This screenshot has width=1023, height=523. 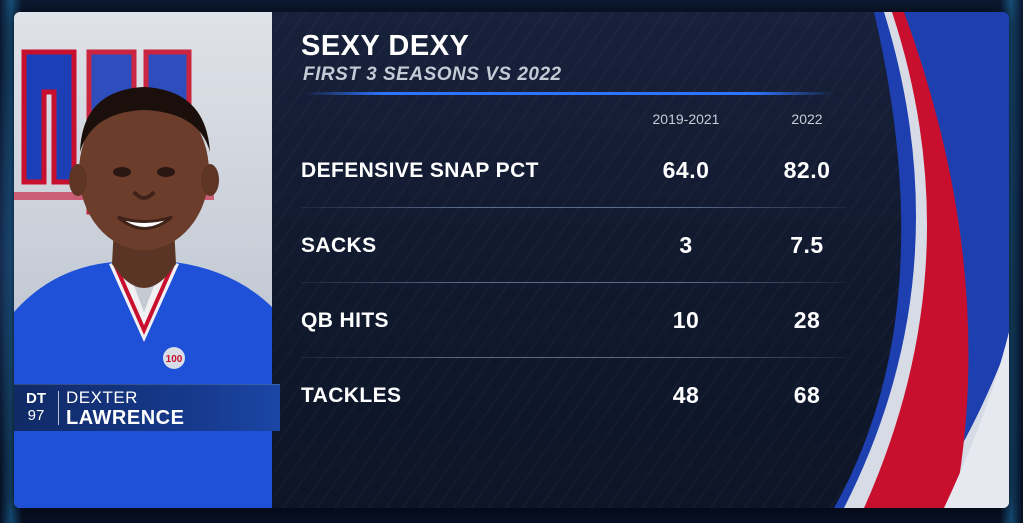 What do you see at coordinates (385, 46) in the screenshot?
I see `graphic-title: SEXY DEXY` at bounding box center [385, 46].